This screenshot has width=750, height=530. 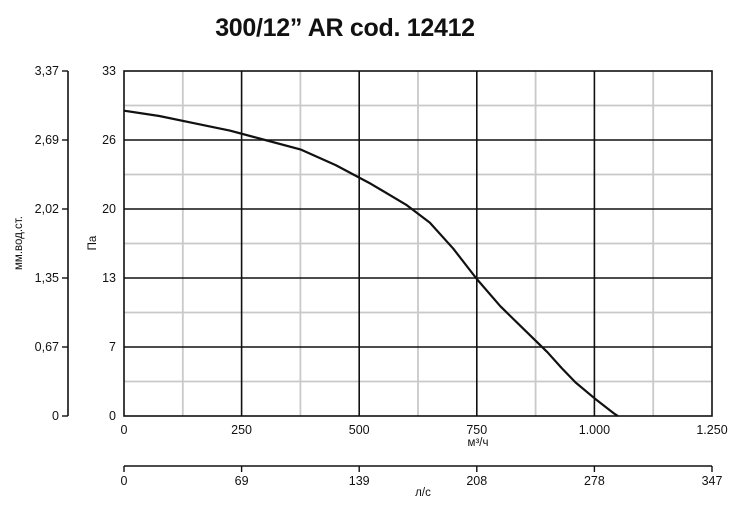 I want to click on y-tick-label: 0, so click(x=112, y=416).